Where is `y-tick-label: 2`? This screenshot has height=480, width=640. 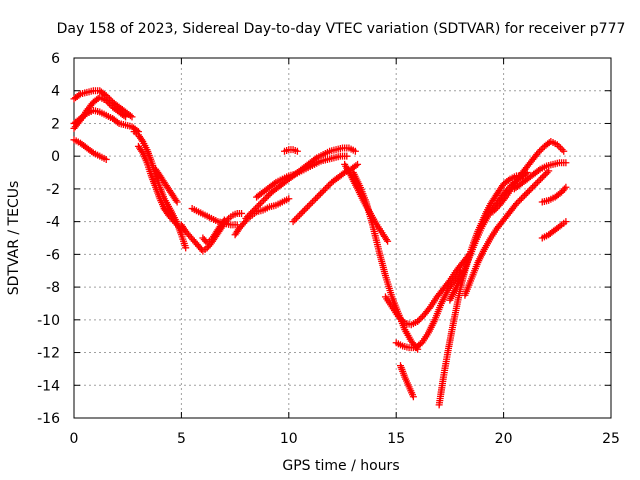 y-tick-label: 2 is located at coordinates (55, 124).